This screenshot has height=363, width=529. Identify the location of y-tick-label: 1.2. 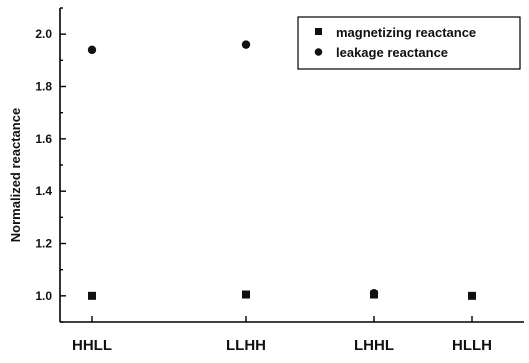
(43, 244).